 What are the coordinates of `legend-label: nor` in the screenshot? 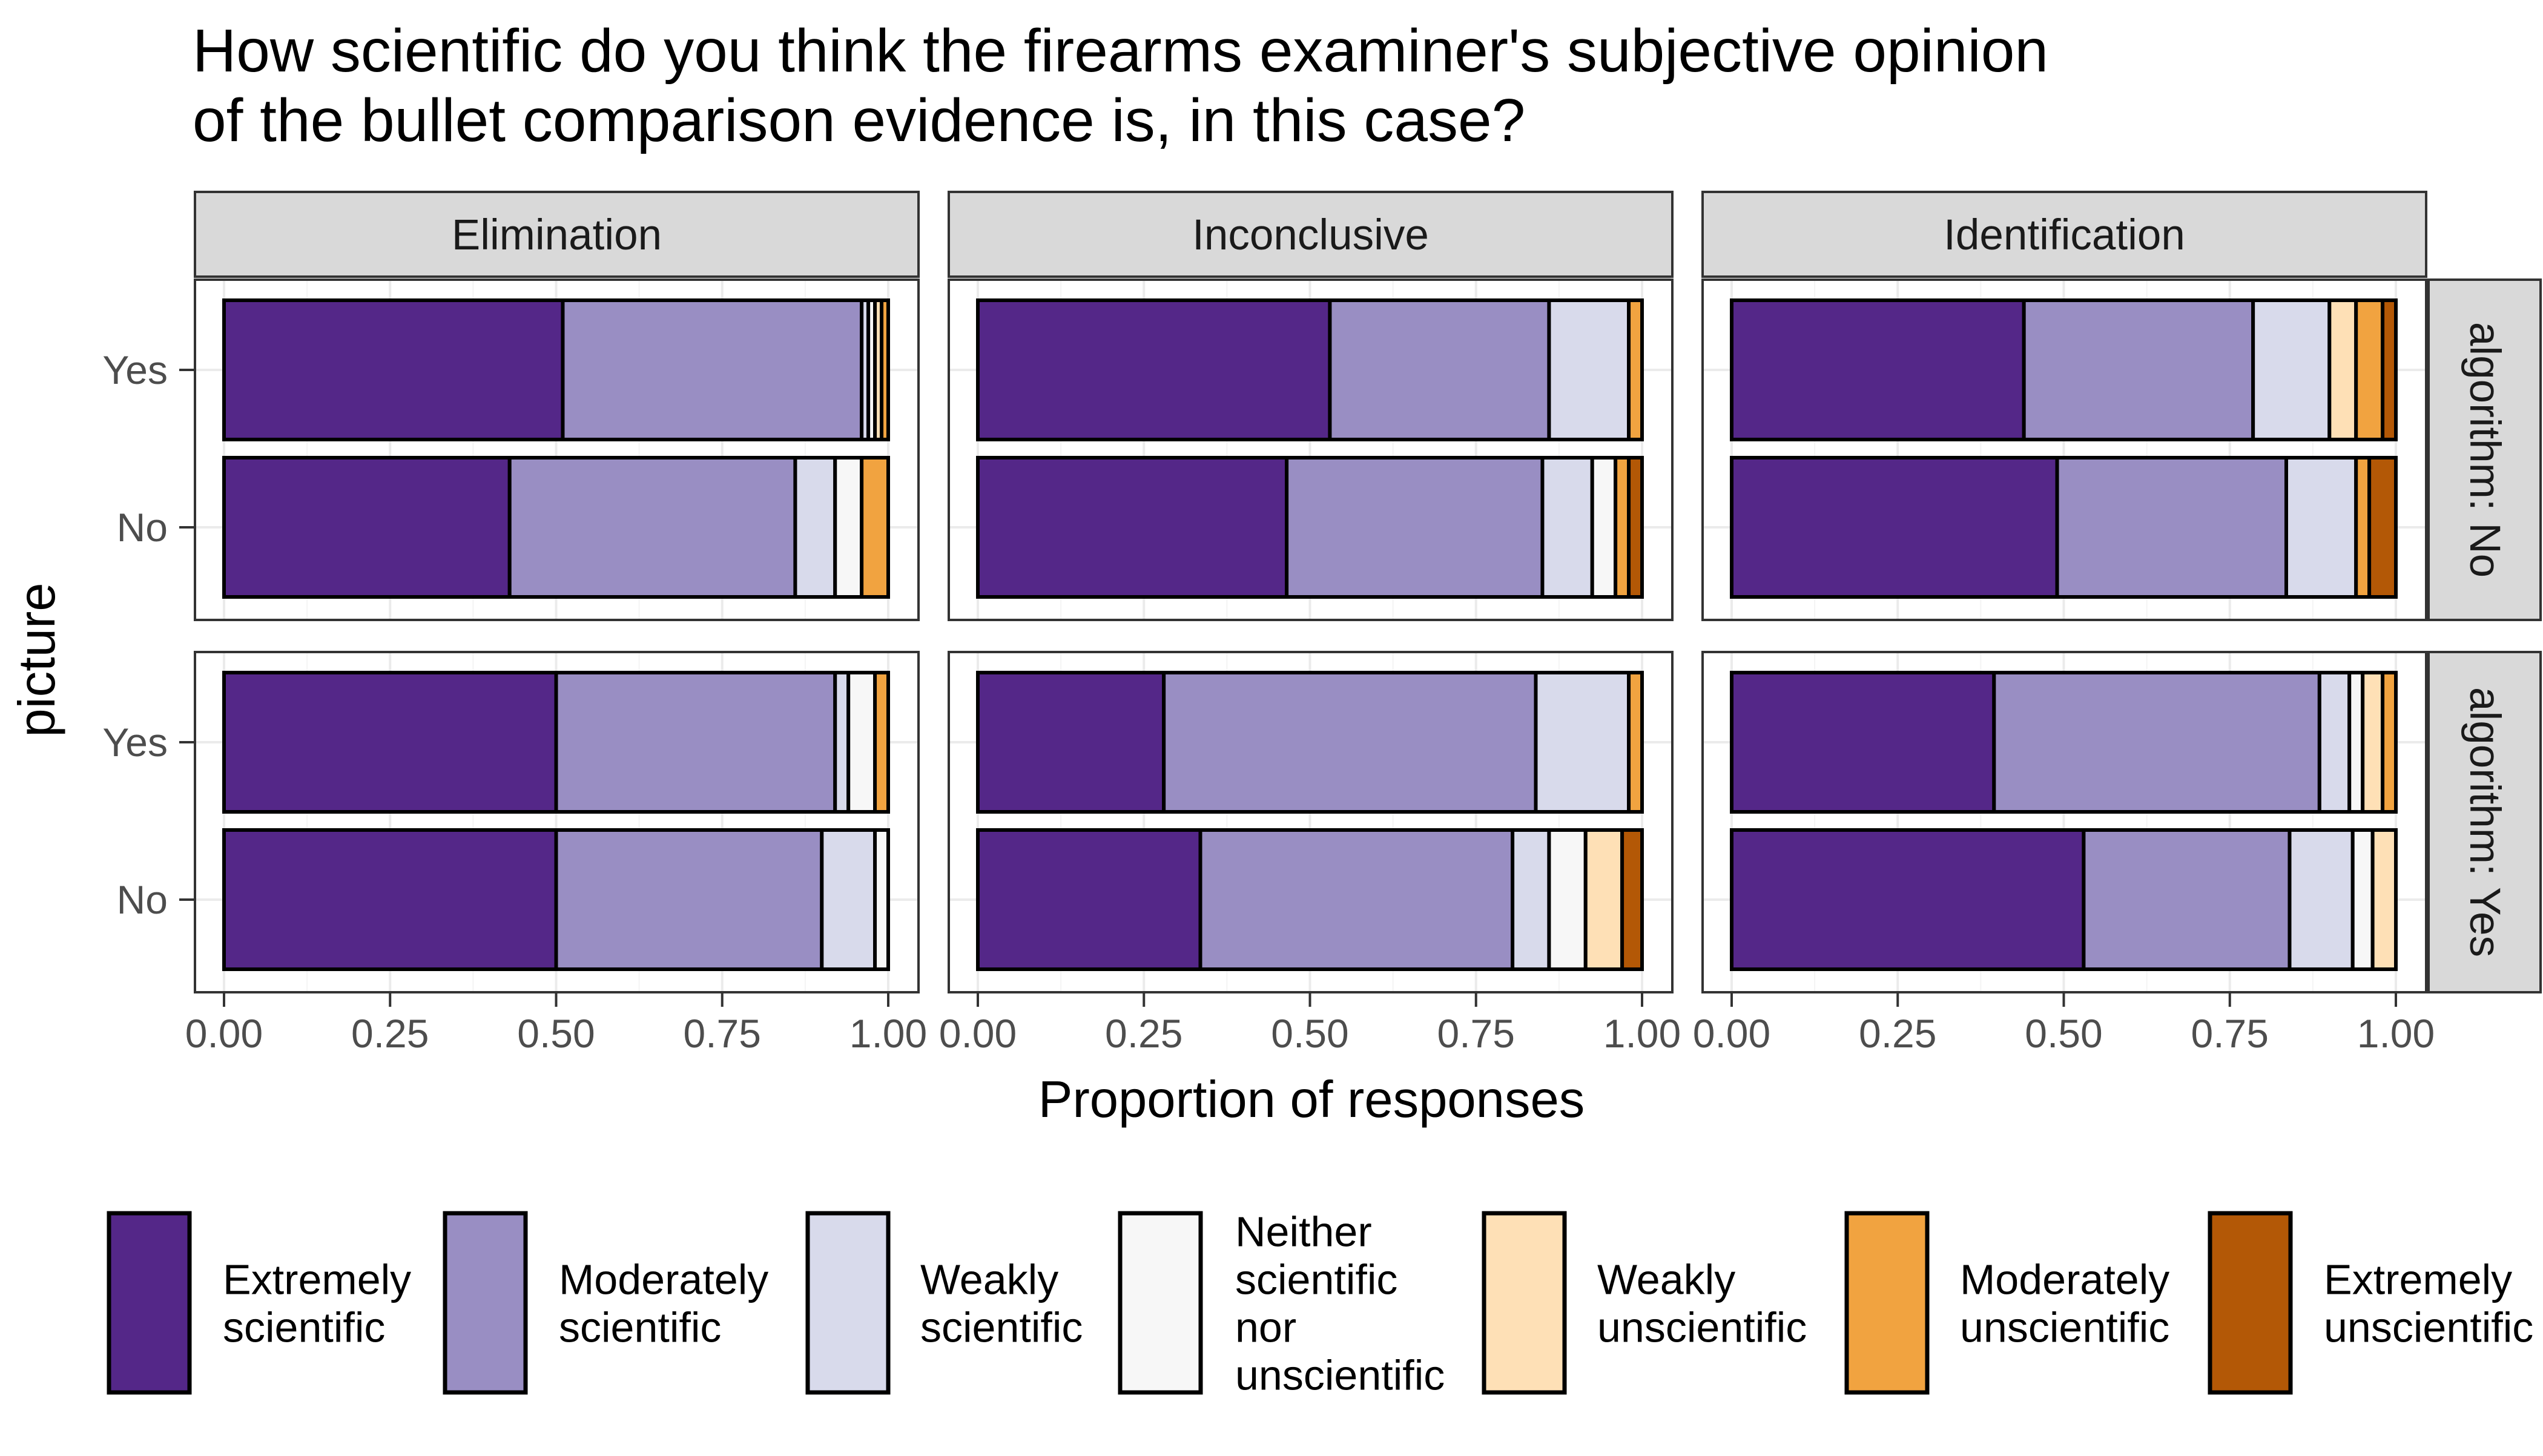 It's located at (1265, 1327).